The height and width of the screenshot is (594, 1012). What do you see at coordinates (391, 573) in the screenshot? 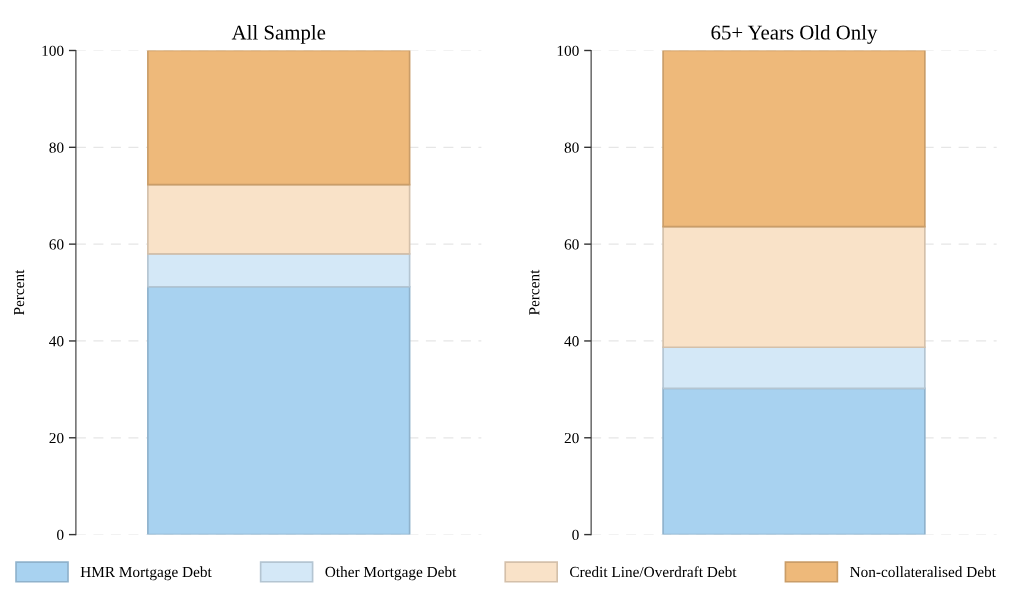
I see `legend-label: Other Mortgage Debt` at bounding box center [391, 573].